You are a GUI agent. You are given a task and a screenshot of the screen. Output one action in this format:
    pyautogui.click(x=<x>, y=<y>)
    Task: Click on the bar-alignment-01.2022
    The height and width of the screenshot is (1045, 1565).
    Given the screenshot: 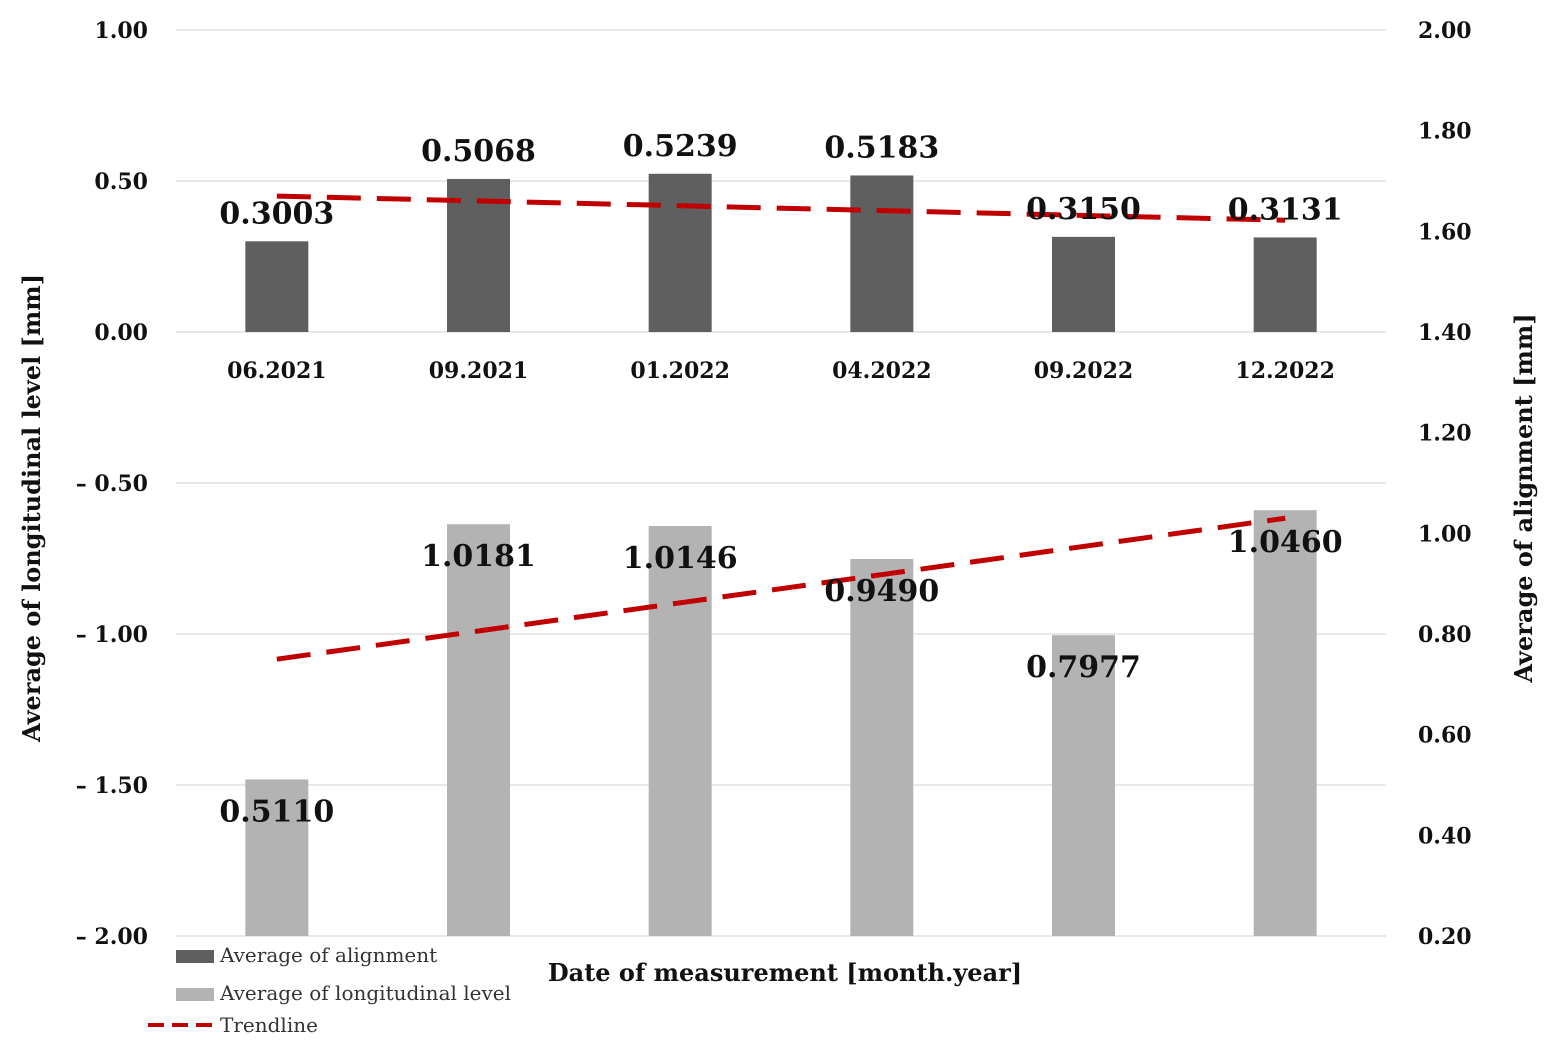 What is the action you would take?
    pyautogui.click(x=680, y=252)
    